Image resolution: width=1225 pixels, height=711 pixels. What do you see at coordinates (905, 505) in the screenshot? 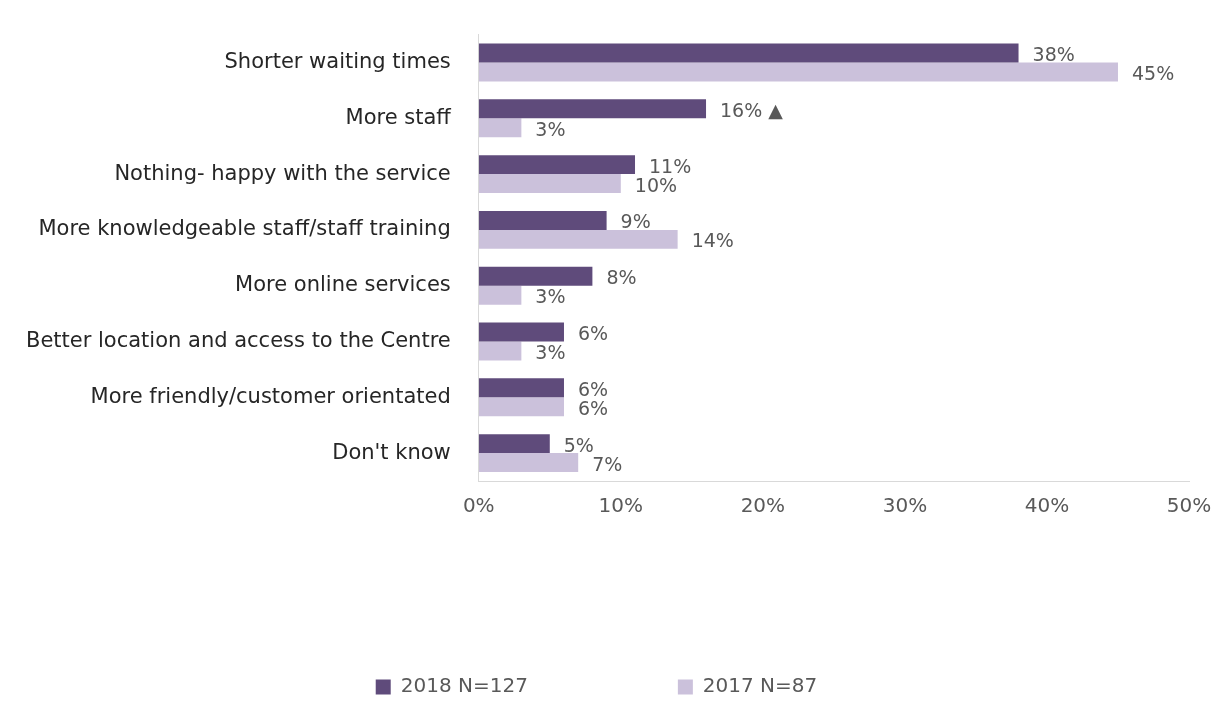
I see `x-tick-label: 30%` at bounding box center [905, 505].